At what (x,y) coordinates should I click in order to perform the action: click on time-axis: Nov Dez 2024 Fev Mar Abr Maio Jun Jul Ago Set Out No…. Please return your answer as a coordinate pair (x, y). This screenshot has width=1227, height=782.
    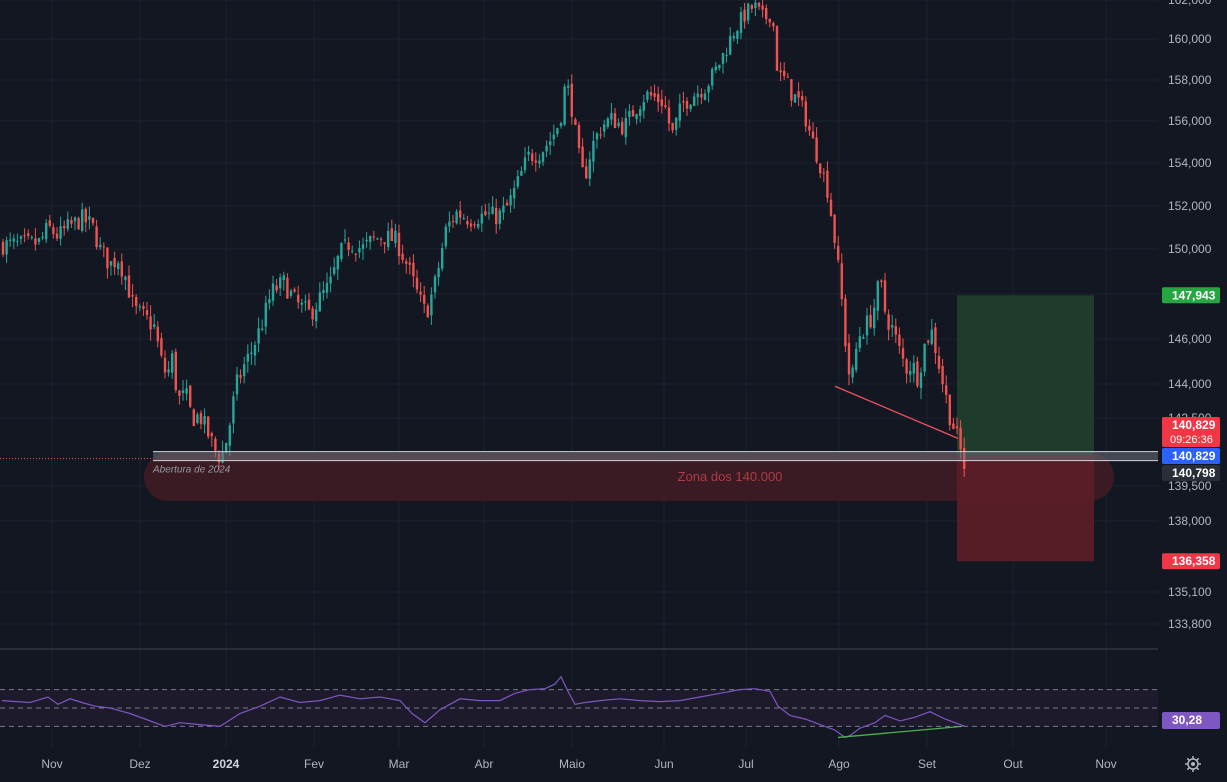
    Looking at the image, I should click on (578, 764).